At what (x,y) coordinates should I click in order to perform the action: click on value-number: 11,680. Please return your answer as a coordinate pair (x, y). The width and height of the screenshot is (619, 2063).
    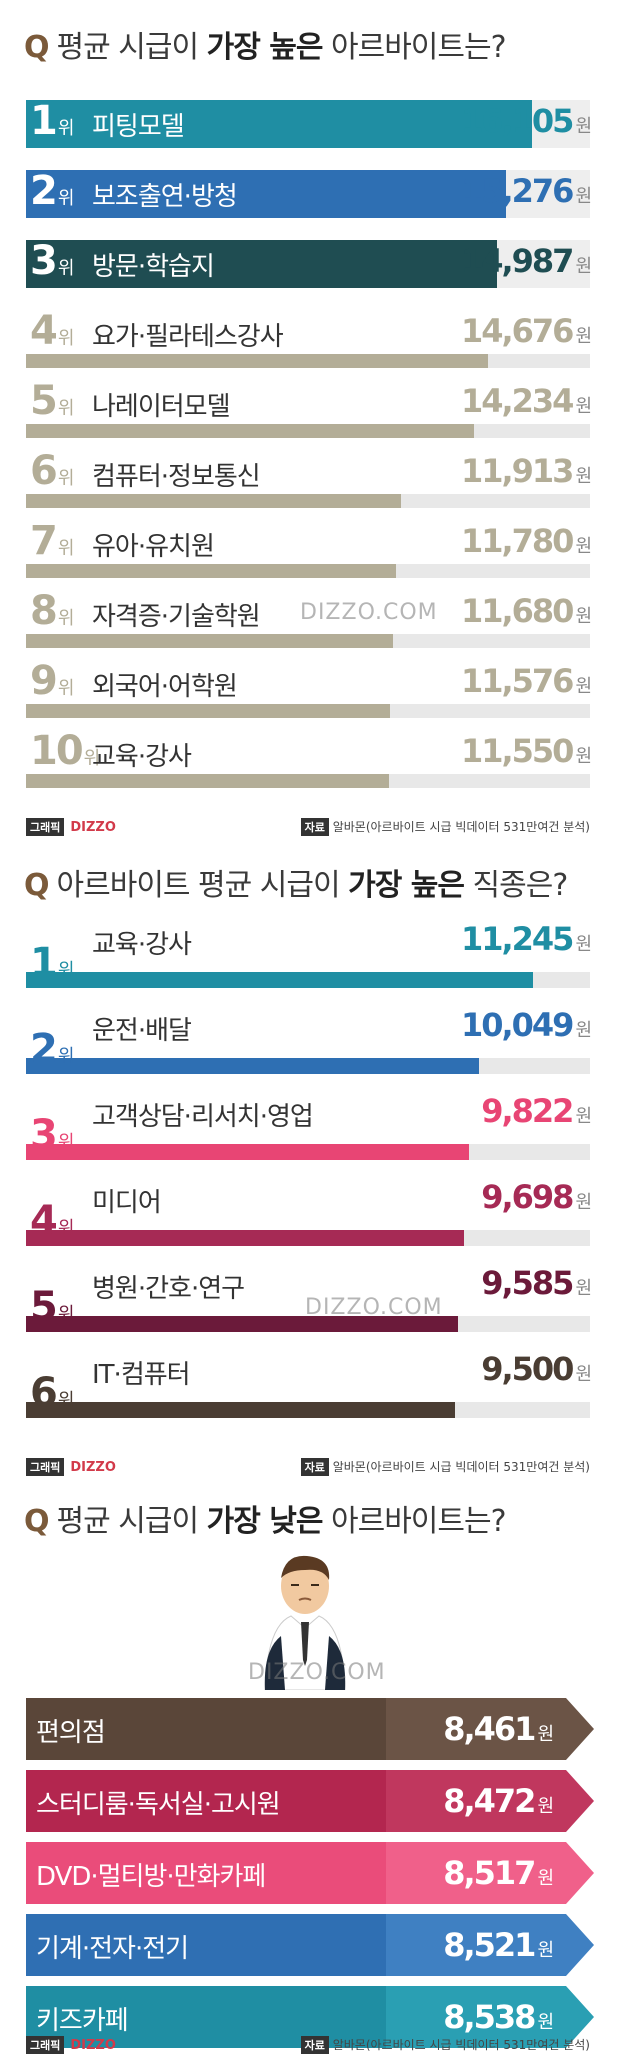
    Looking at the image, I should click on (517, 611).